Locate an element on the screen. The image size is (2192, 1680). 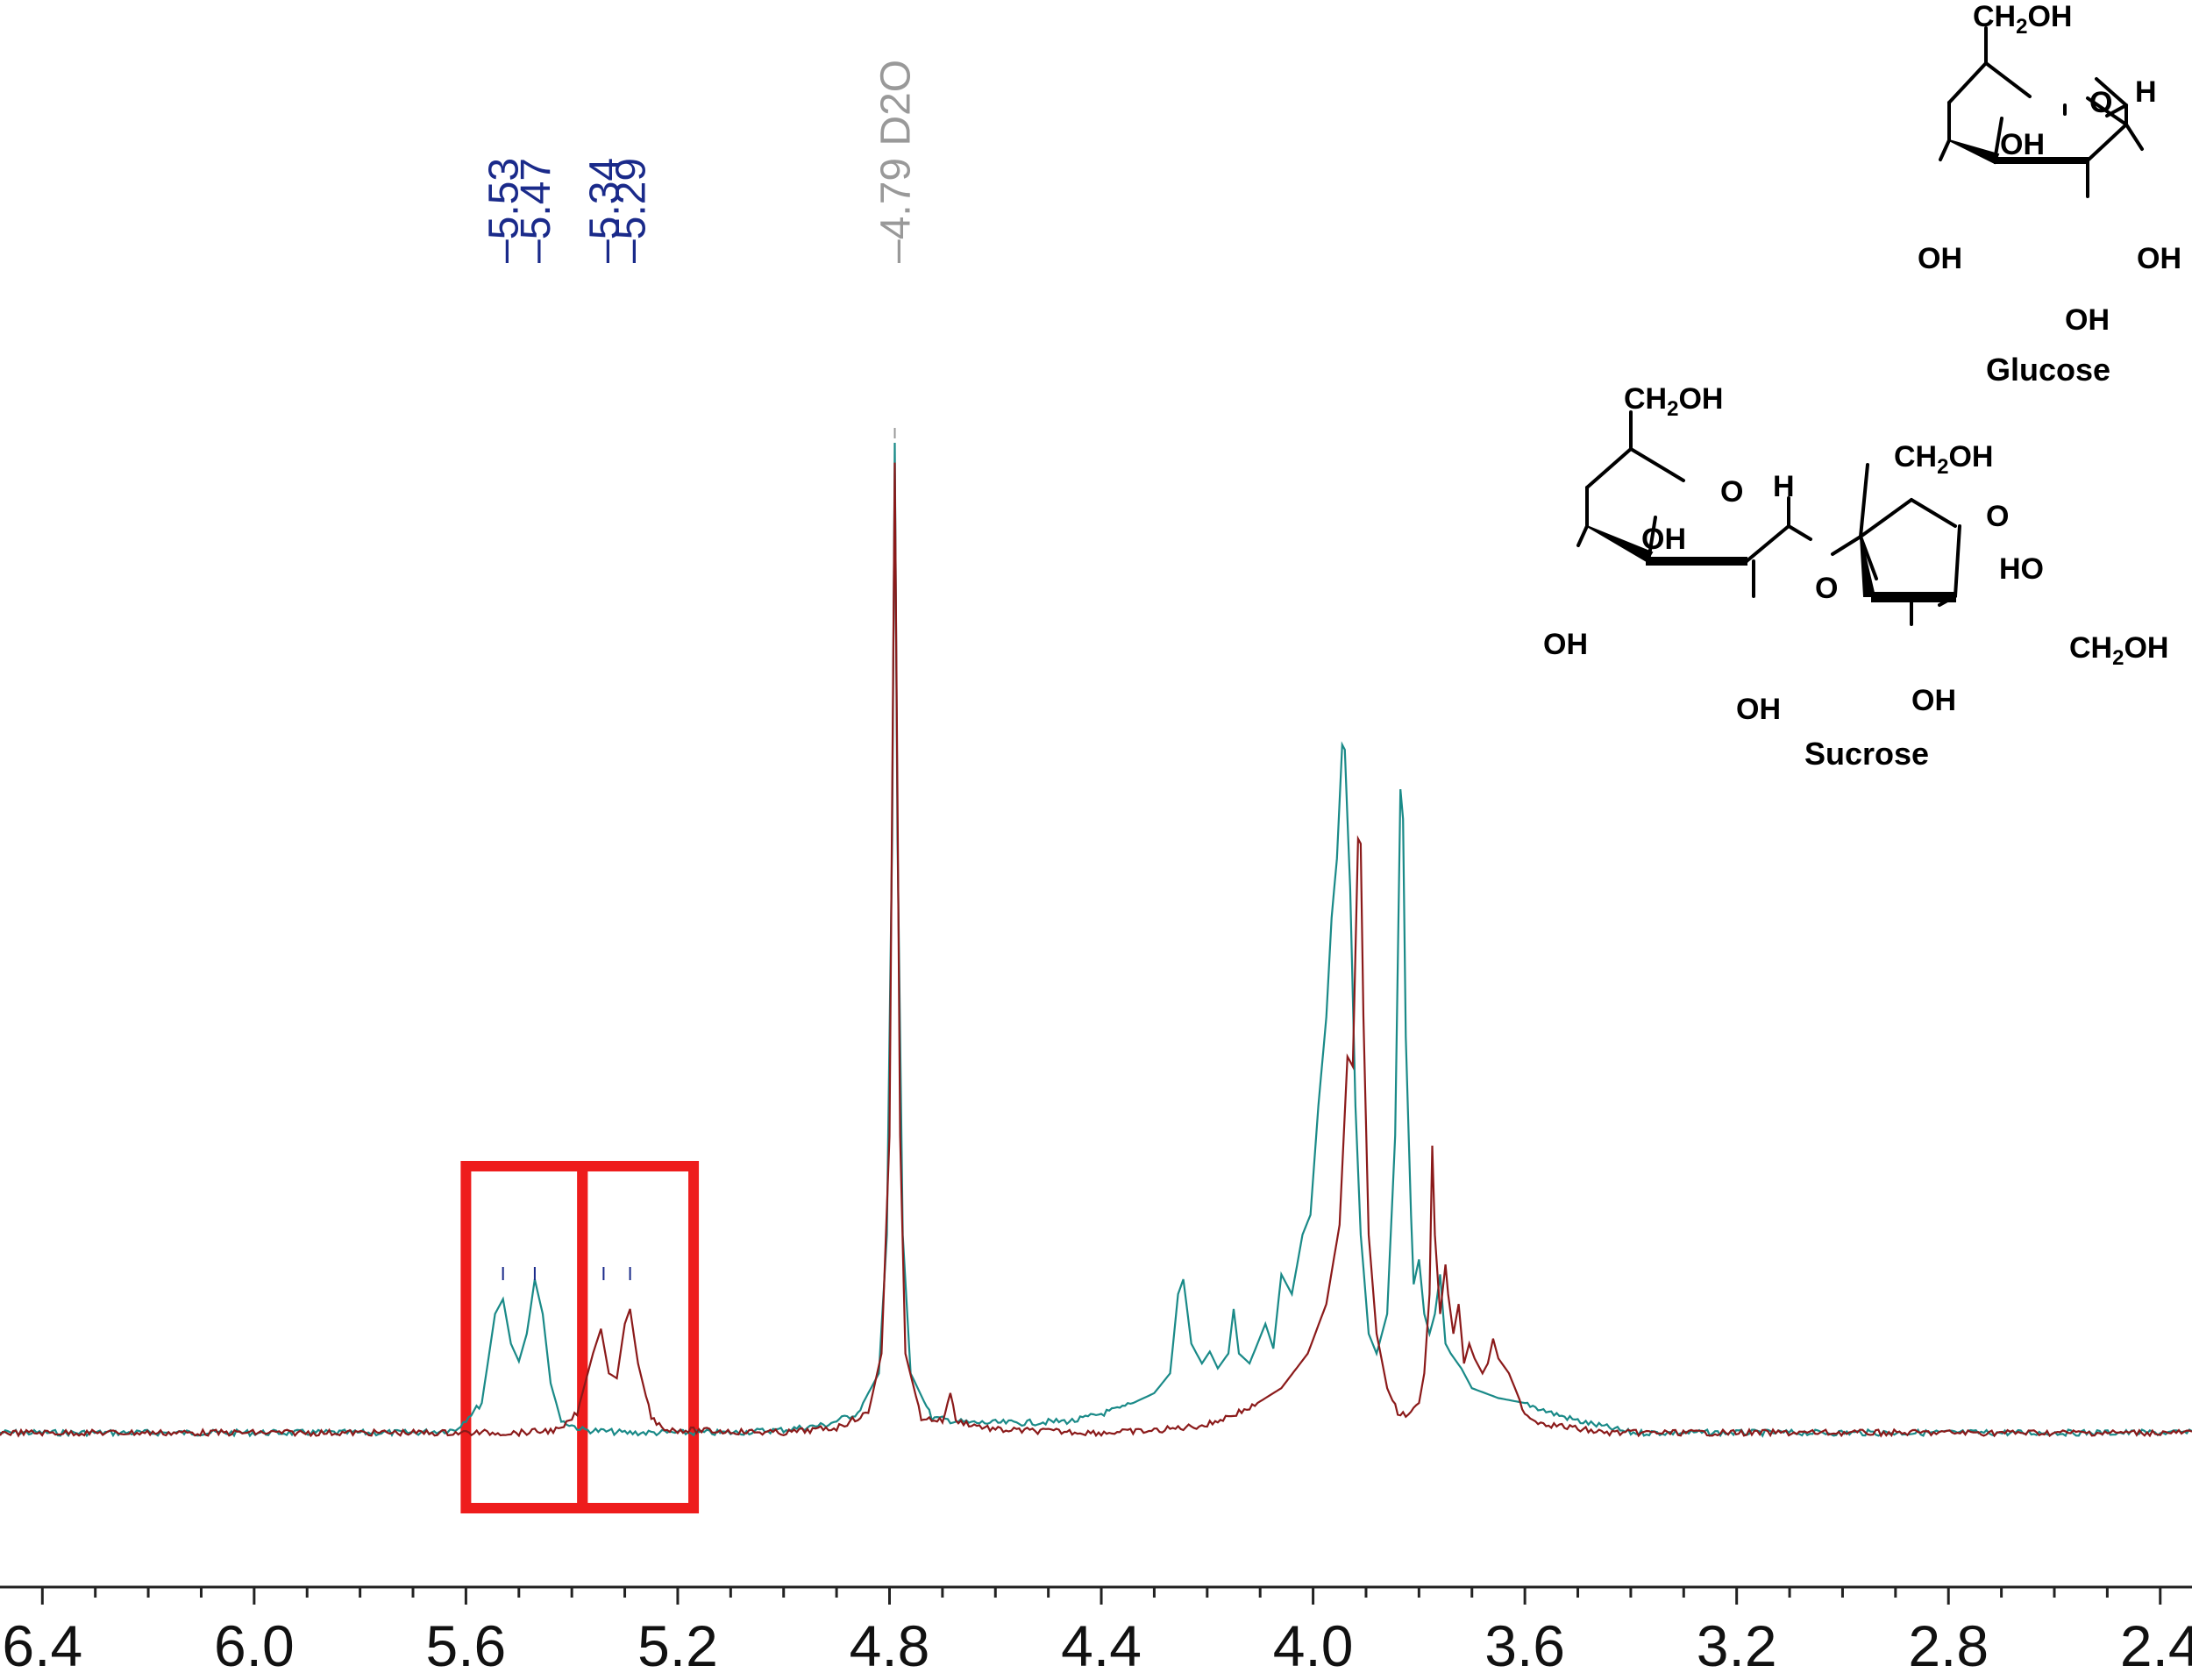
peak-label-1: –5.53 is located at coordinates (505, 210).